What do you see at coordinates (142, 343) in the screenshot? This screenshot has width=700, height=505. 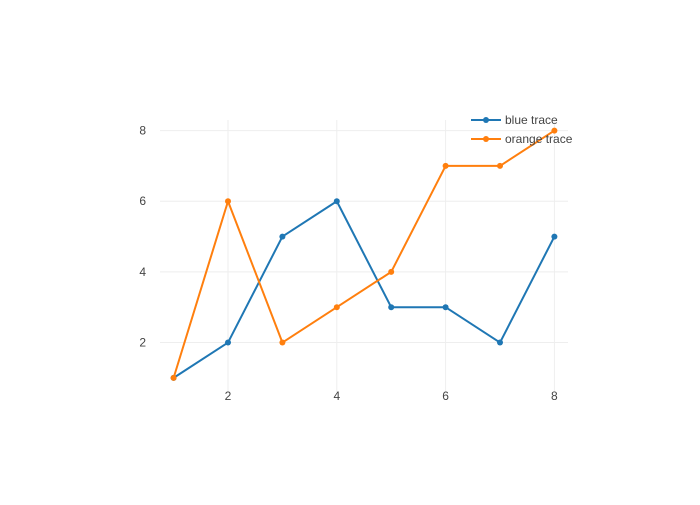 I see `y-tick-label: 2` at bounding box center [142, 343].